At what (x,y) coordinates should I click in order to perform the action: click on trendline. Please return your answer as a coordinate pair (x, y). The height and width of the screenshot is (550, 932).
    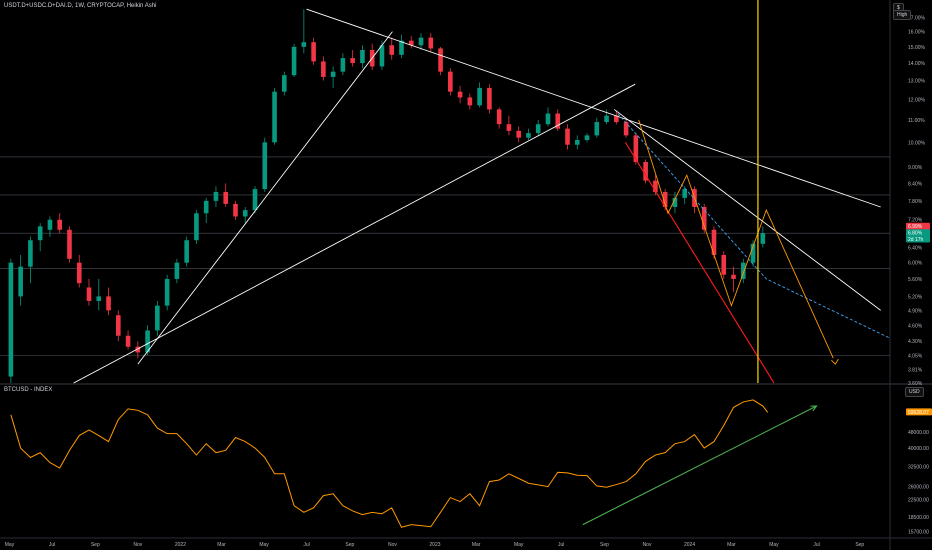
    Looking at the image, I should click on (747, 210).